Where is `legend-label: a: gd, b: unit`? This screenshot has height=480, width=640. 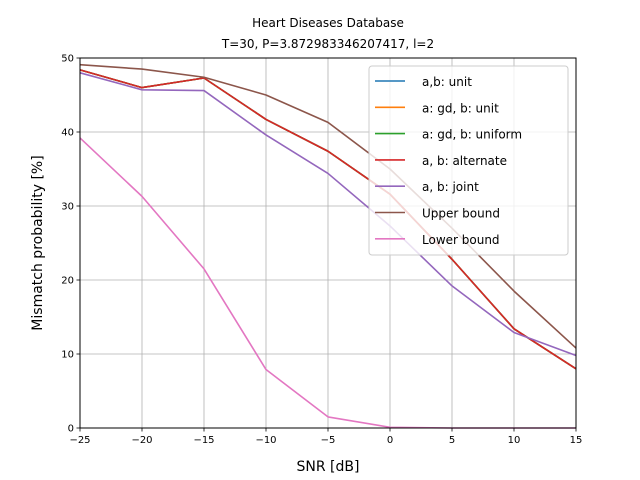 legend-label: a: gd, b: unit is located at coordinates (460, 108).